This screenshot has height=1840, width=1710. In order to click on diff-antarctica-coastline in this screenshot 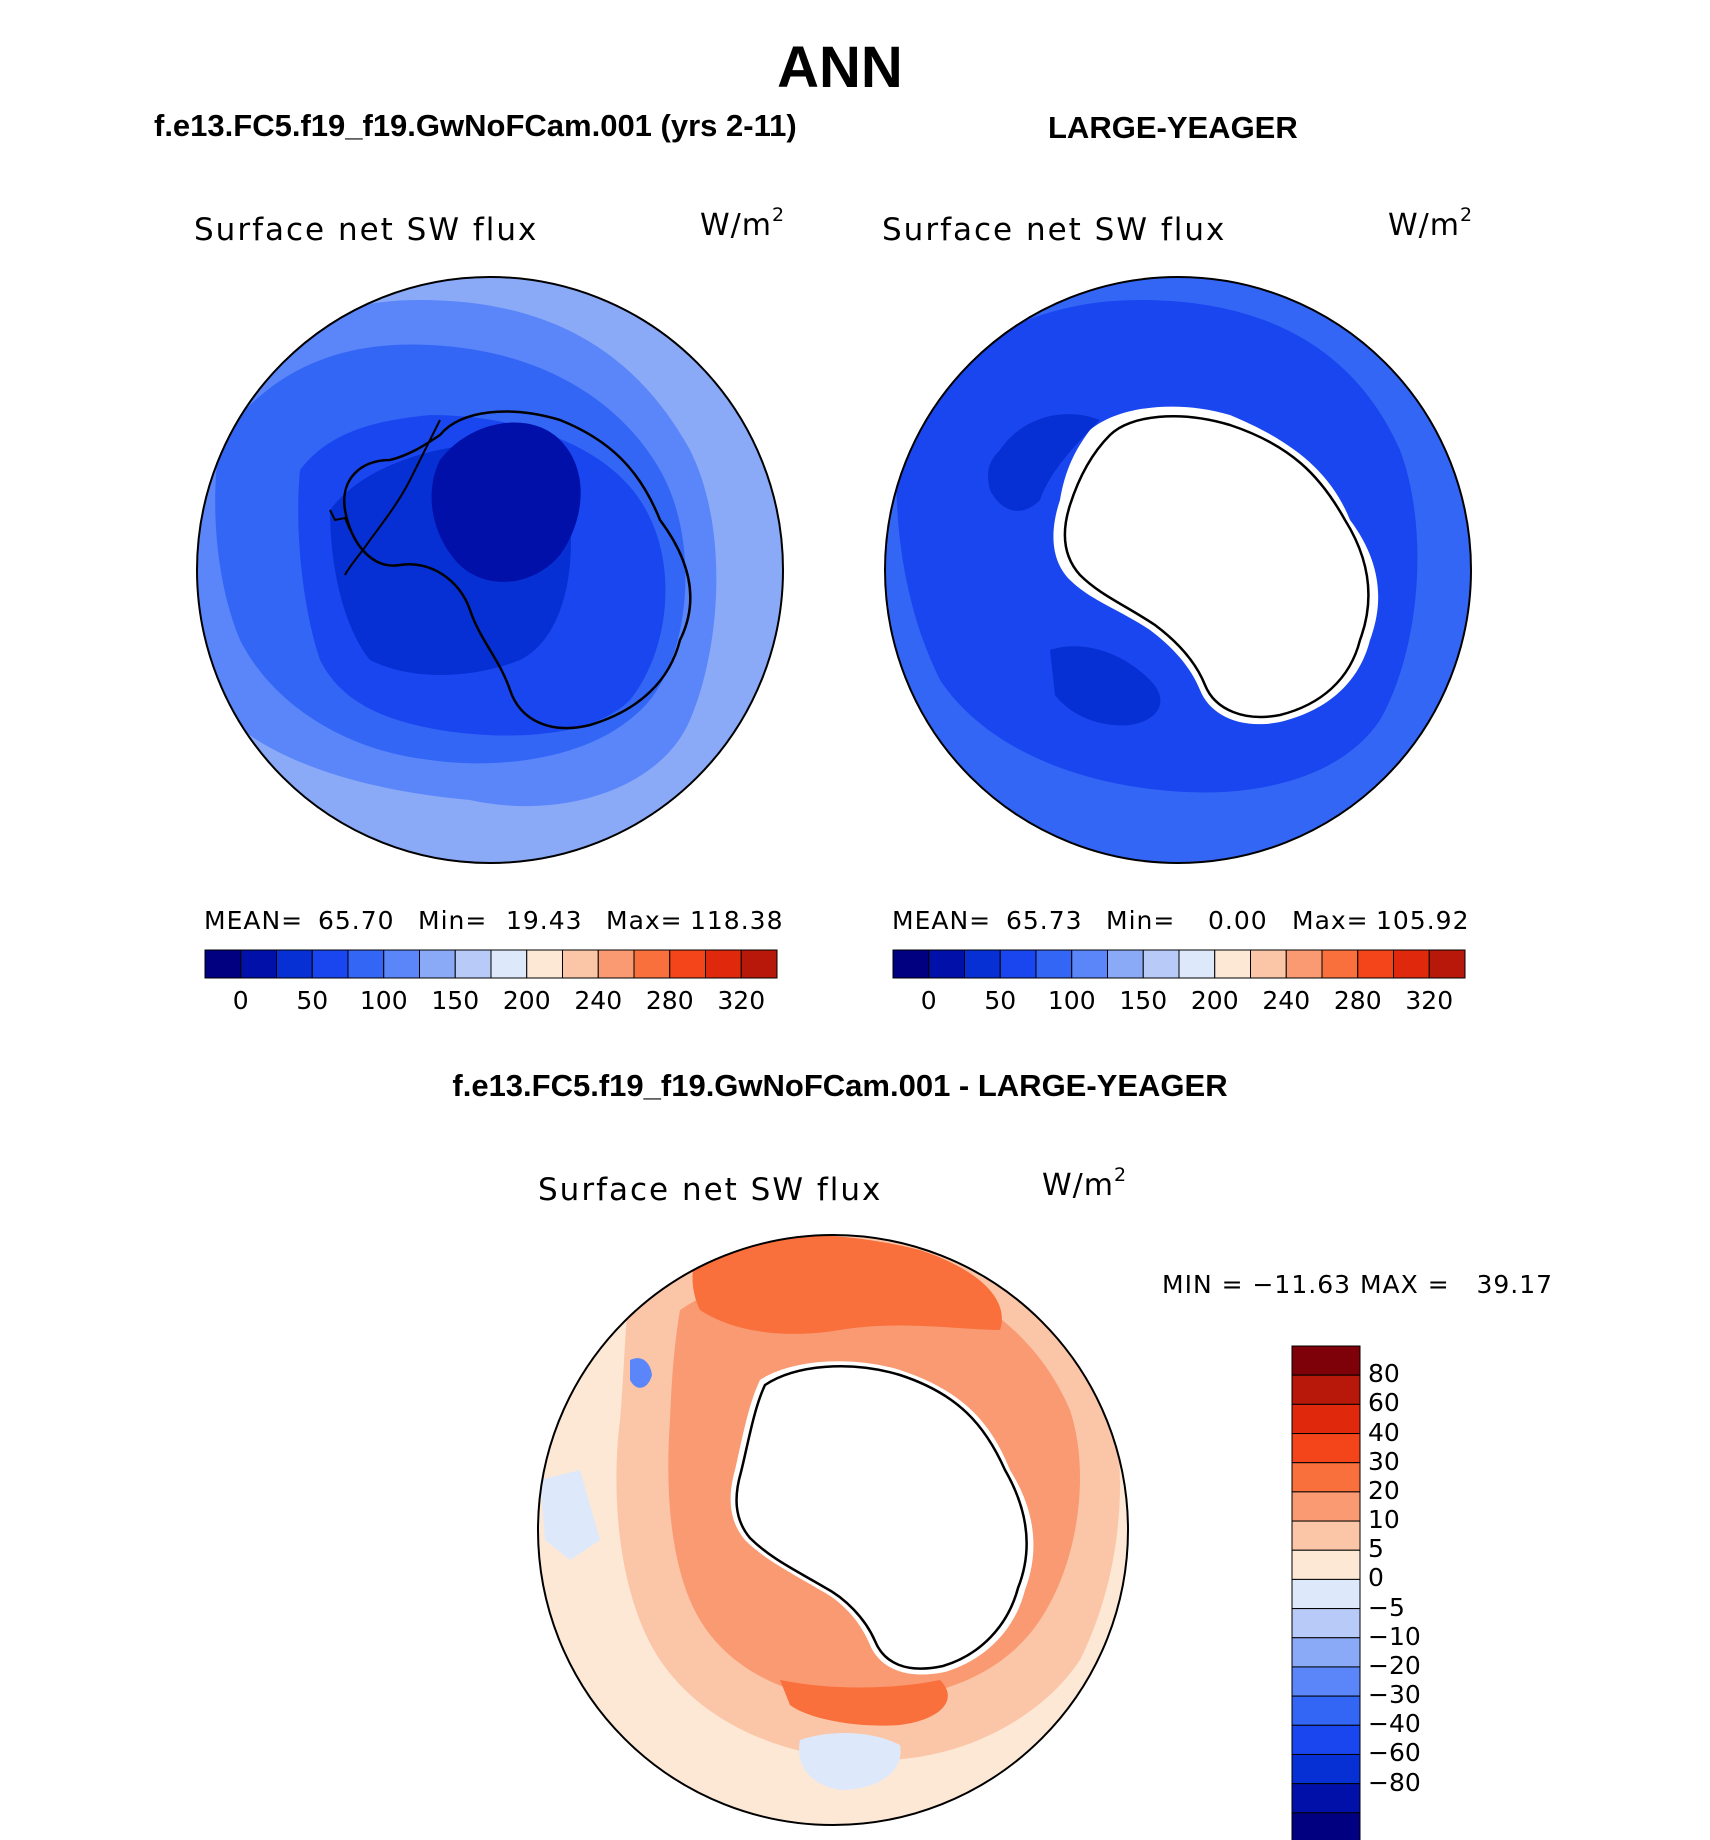, I will do `click(881, 1517)`.